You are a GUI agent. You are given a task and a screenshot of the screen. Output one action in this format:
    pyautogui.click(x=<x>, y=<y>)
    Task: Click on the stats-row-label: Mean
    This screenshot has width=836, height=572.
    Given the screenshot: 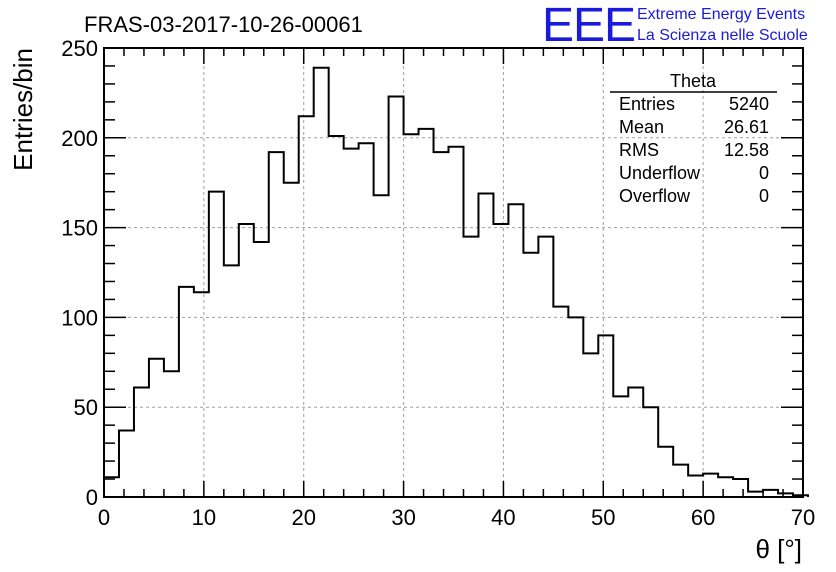 What is the action you would take?
    pyautogui.click(x=641, y=127)
    